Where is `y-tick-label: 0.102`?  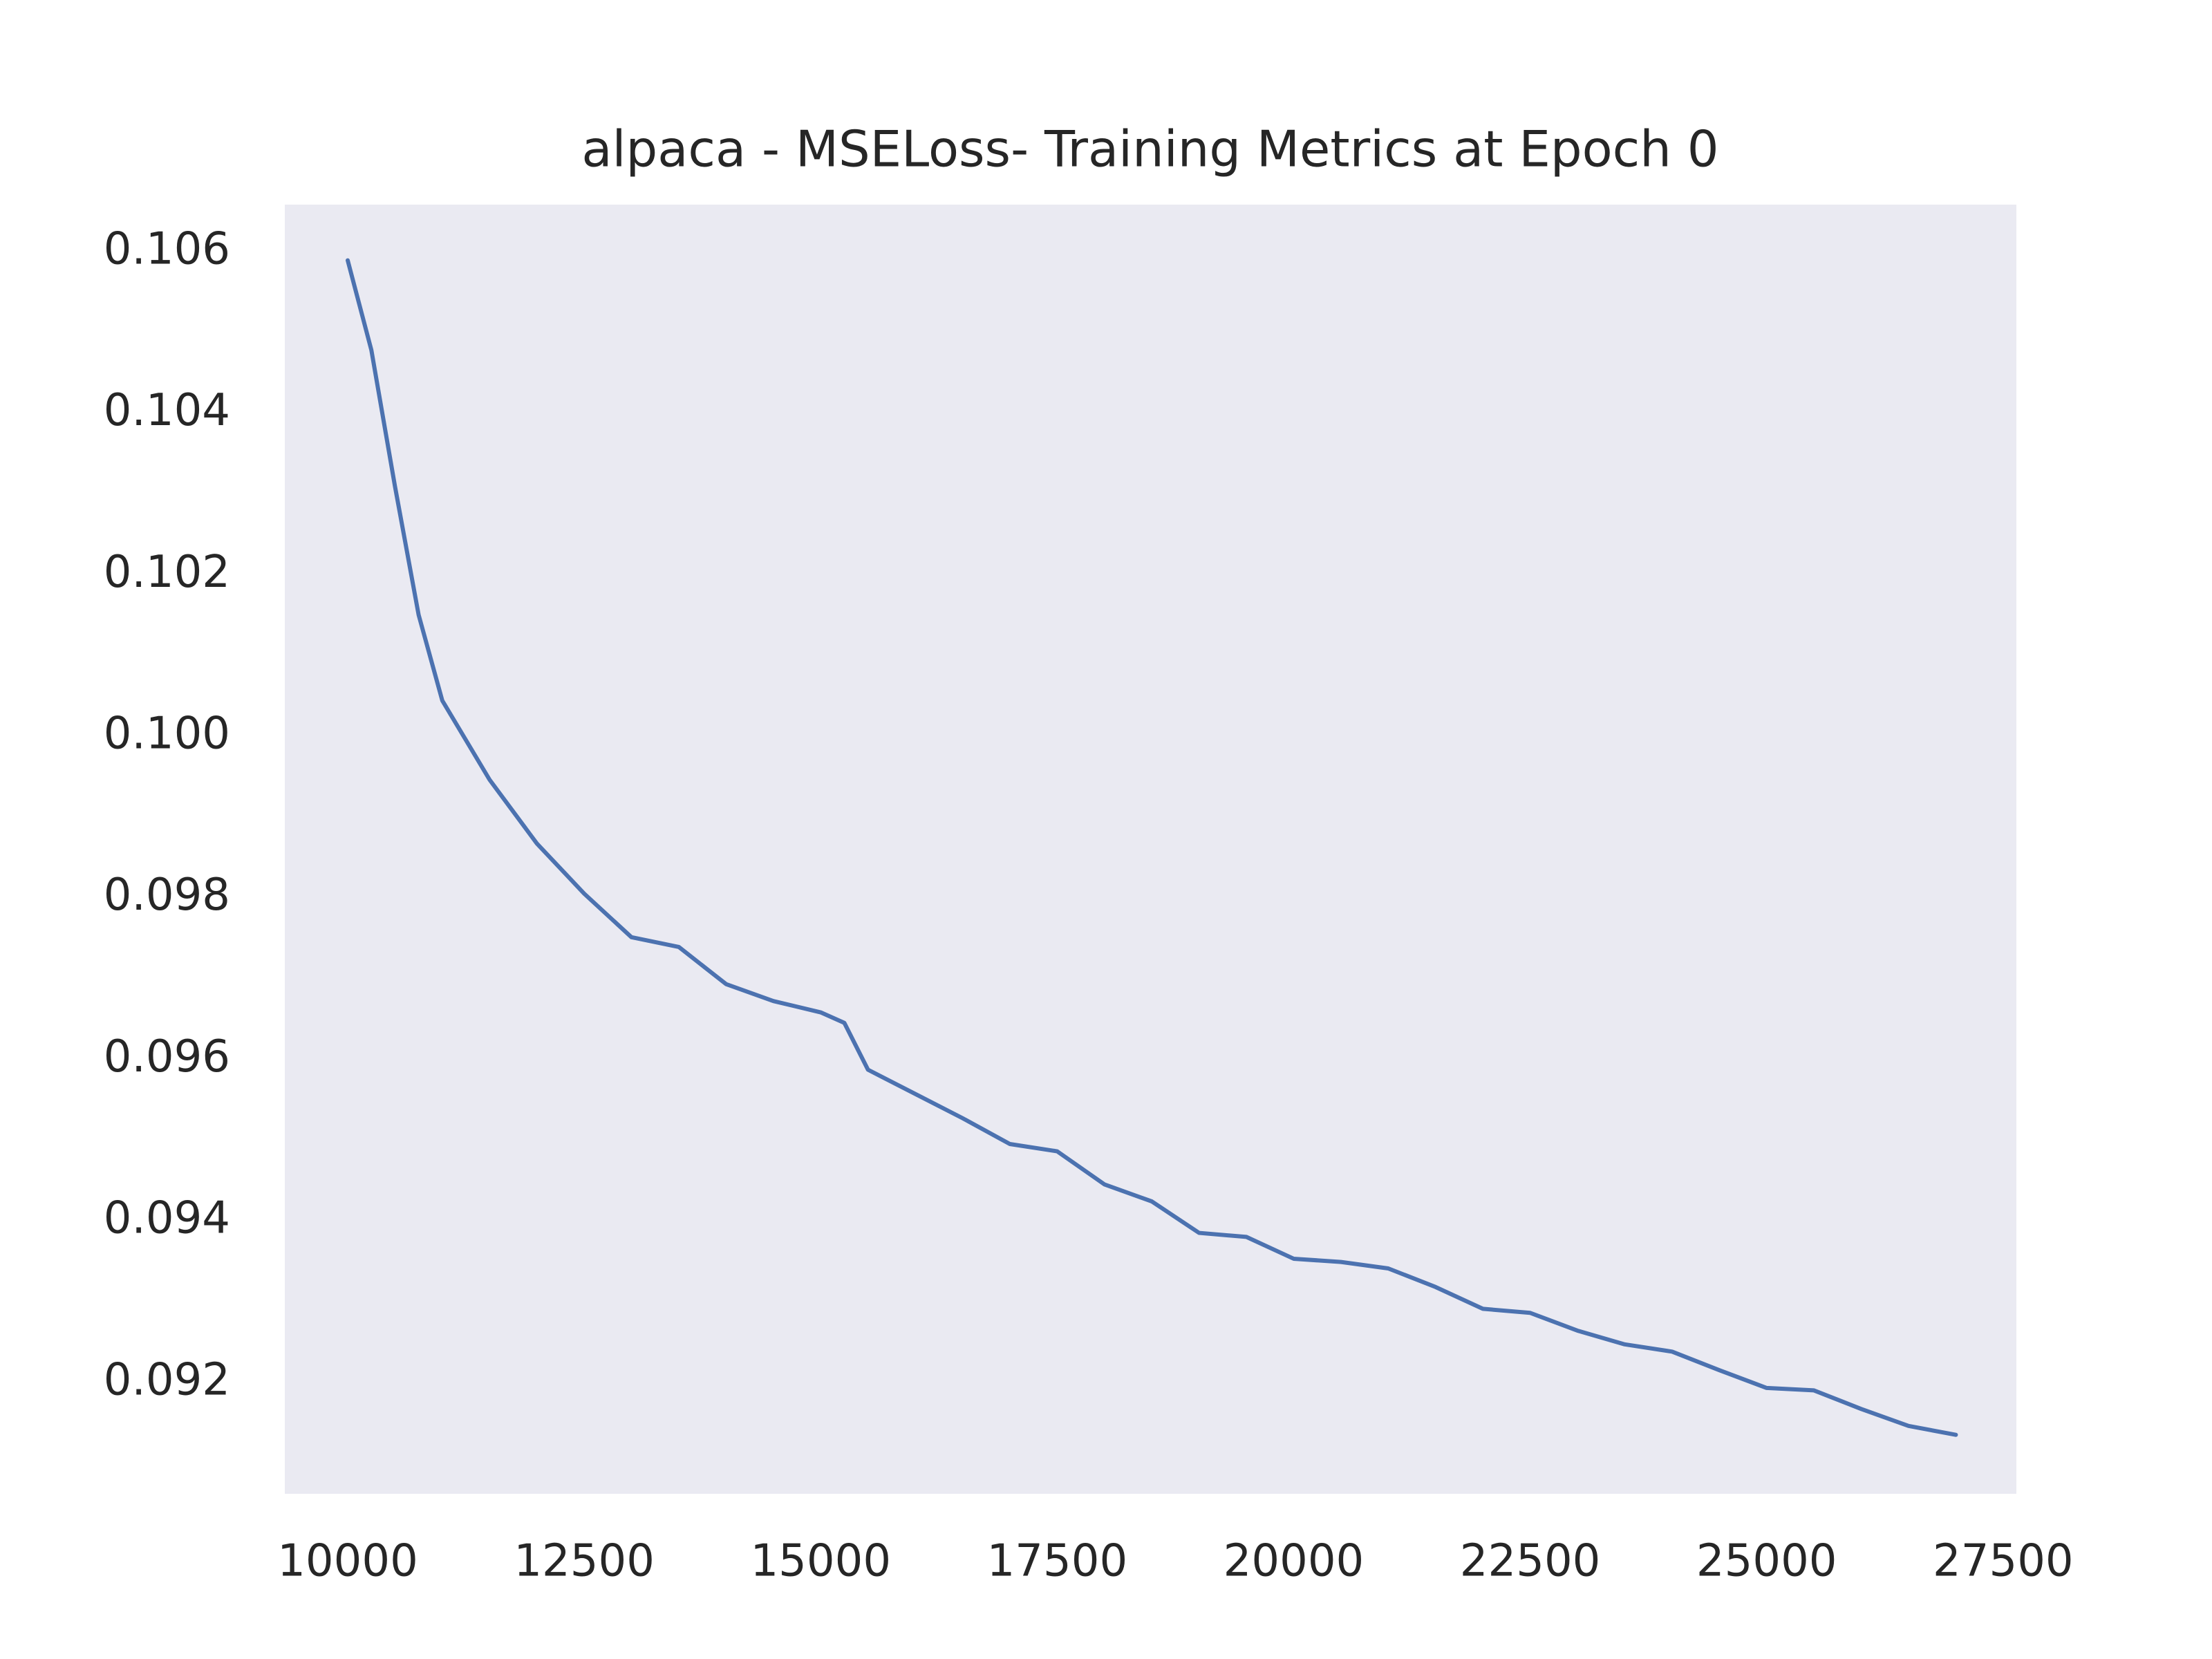
y-tick-label: 0.102 is located at coordinates (167, 572).